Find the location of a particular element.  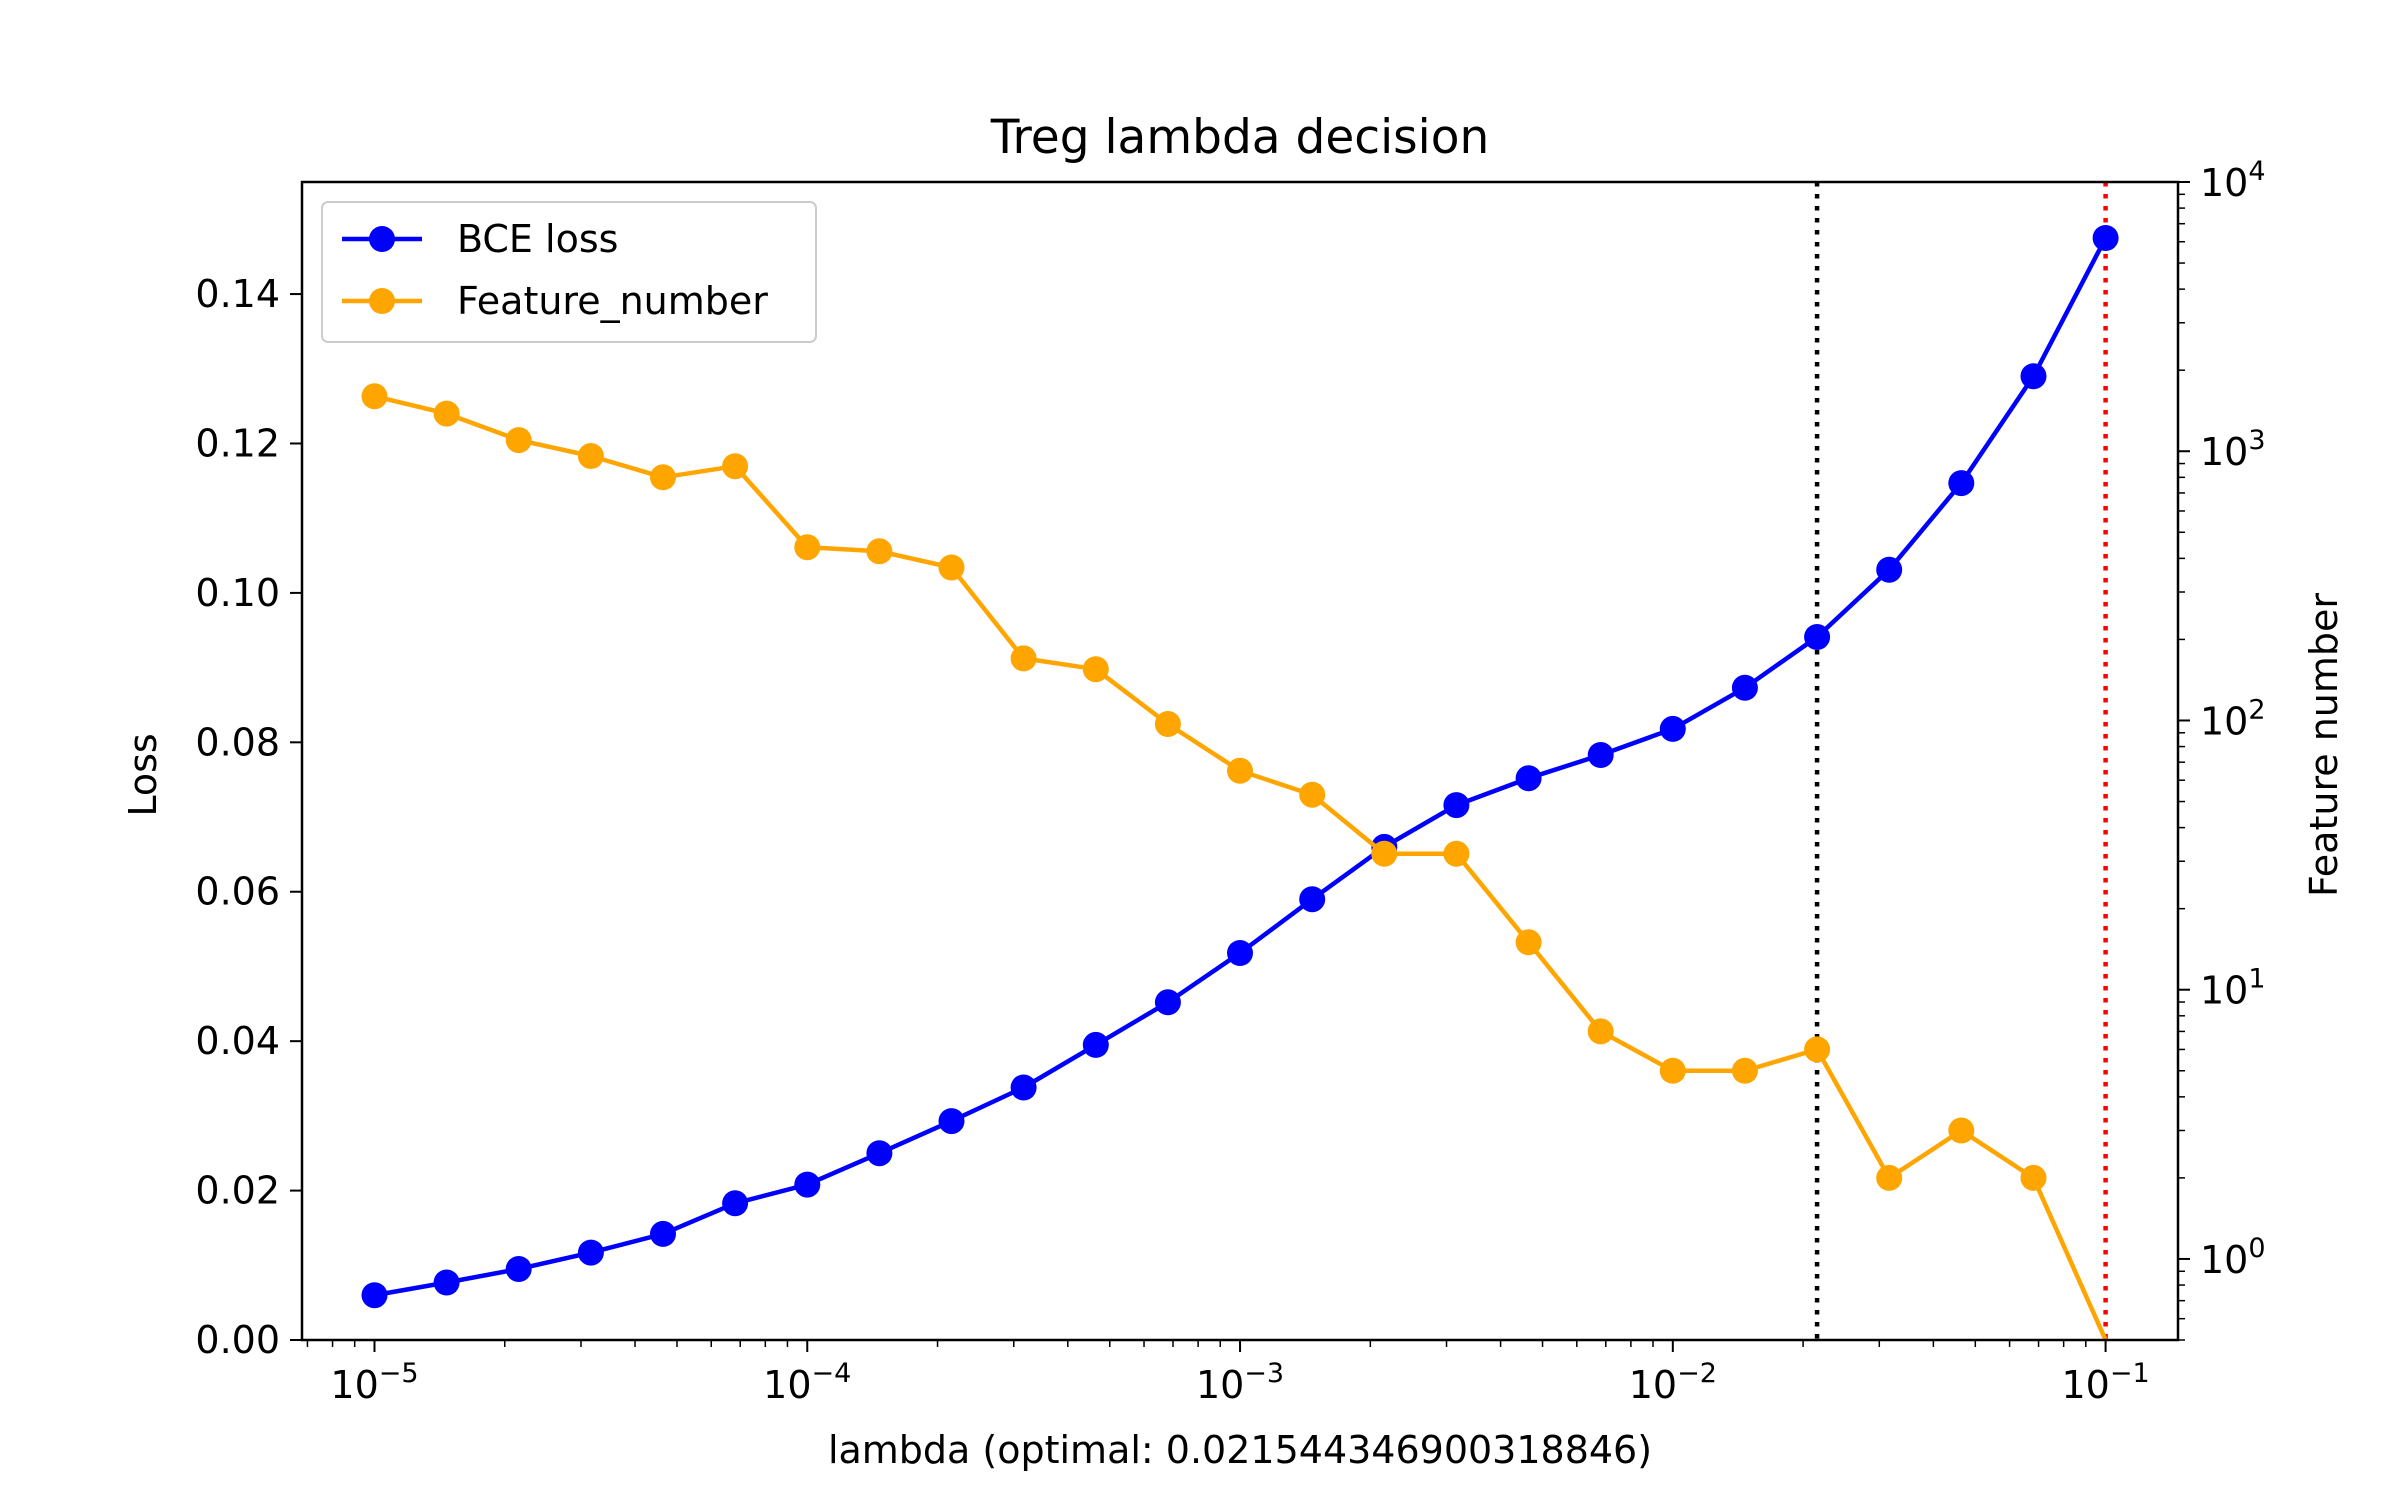

y-axis-left-title: Loss is located at coordinates (143, 774).